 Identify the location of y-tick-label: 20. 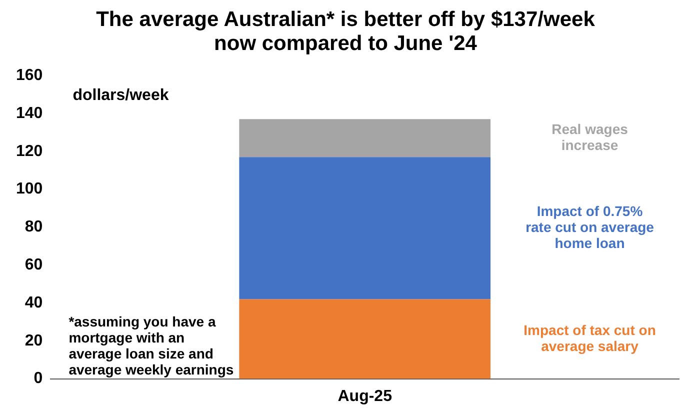
(33, 341).